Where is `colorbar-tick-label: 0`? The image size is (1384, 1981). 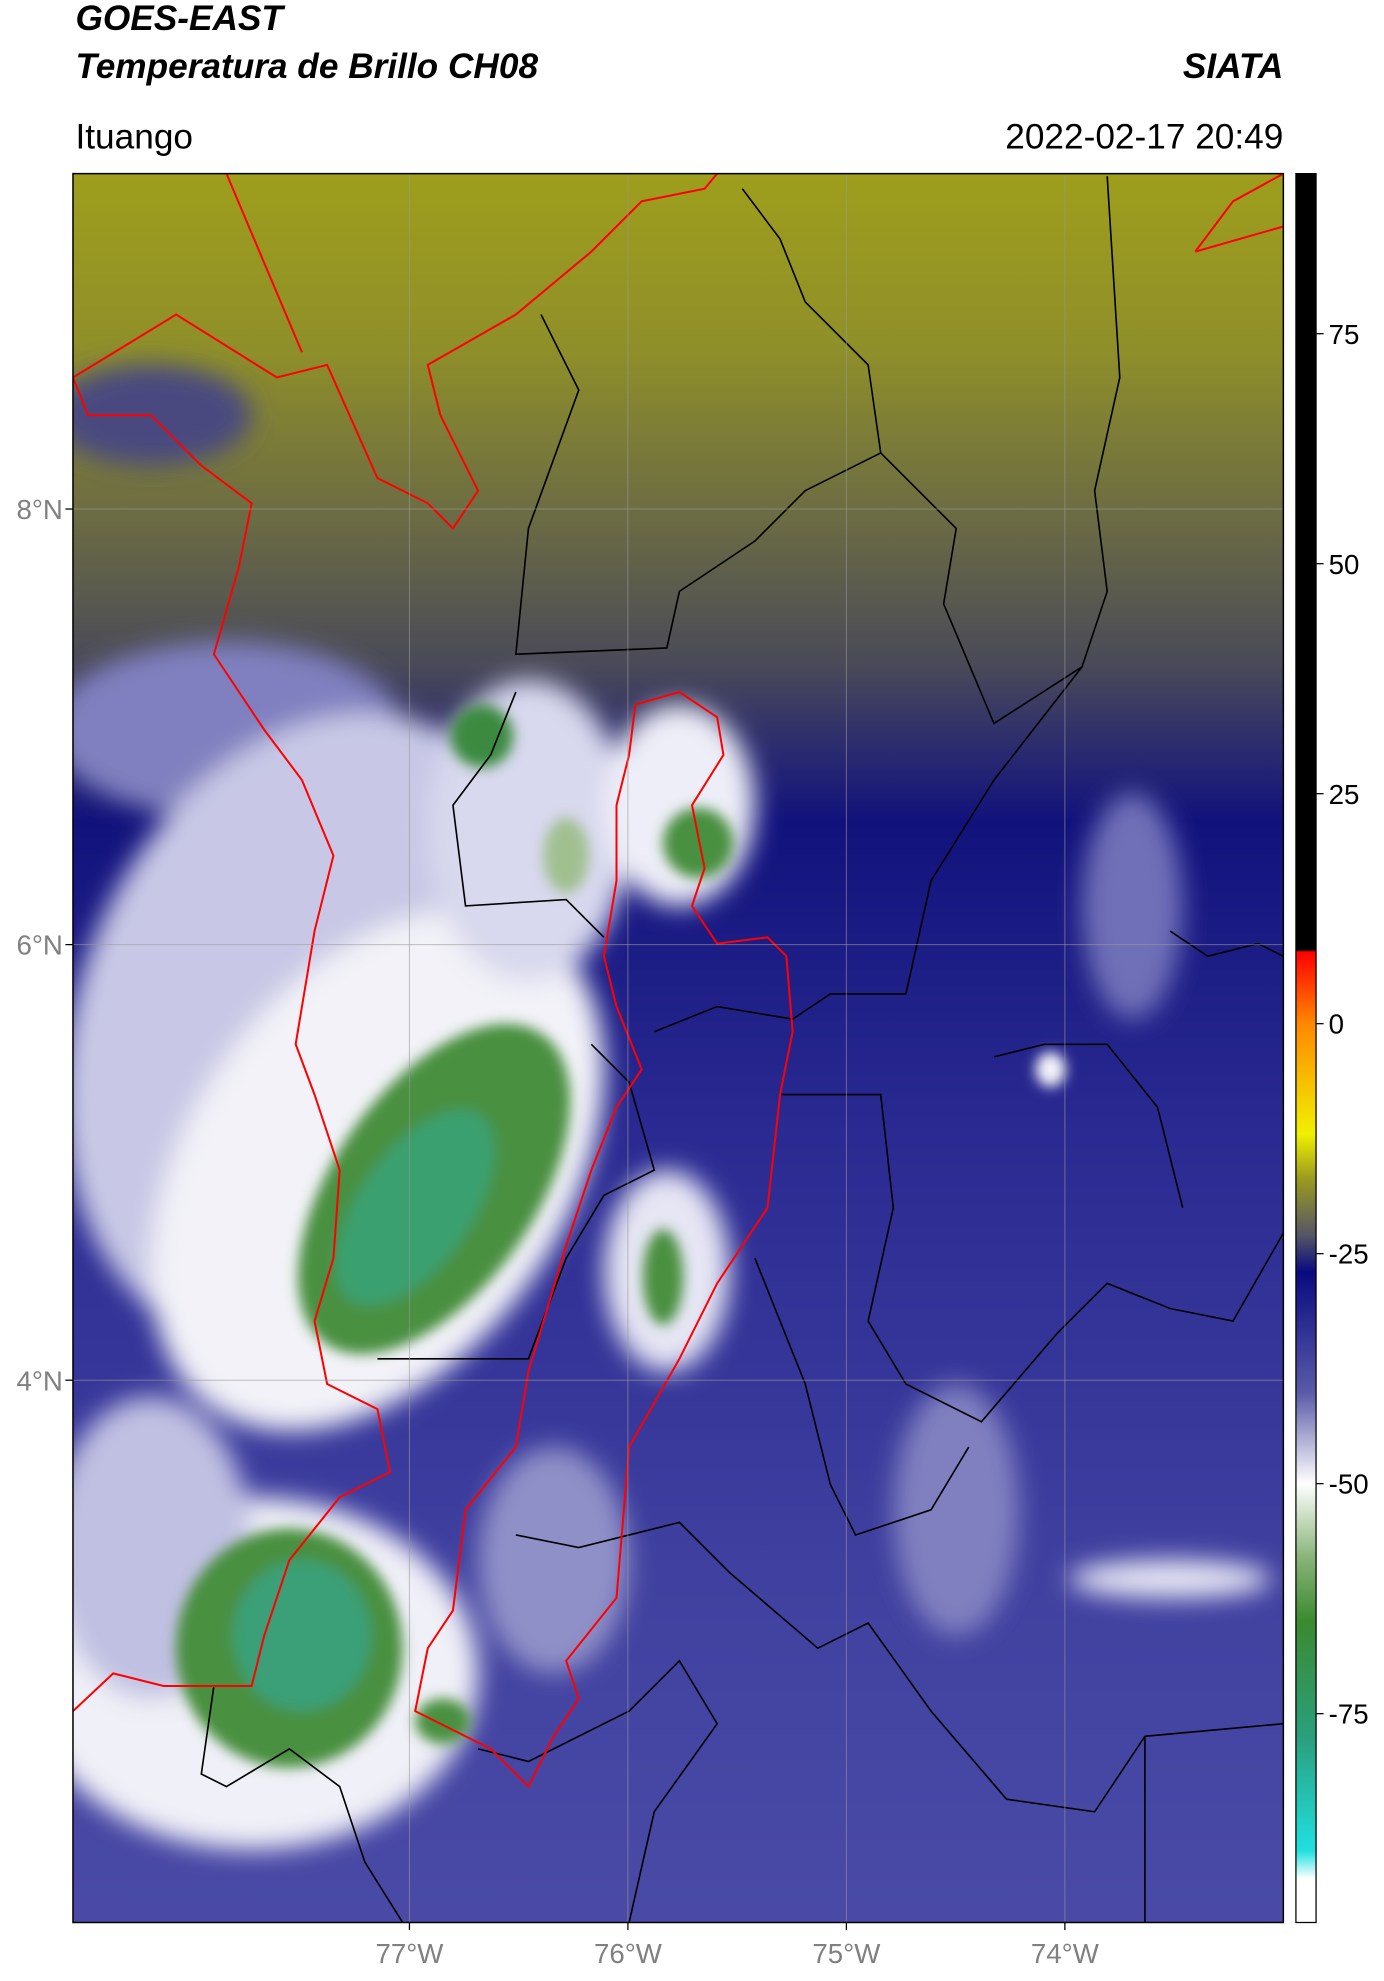
colorbar-tick-label: 0 is located at coordinates (1336, 1024).